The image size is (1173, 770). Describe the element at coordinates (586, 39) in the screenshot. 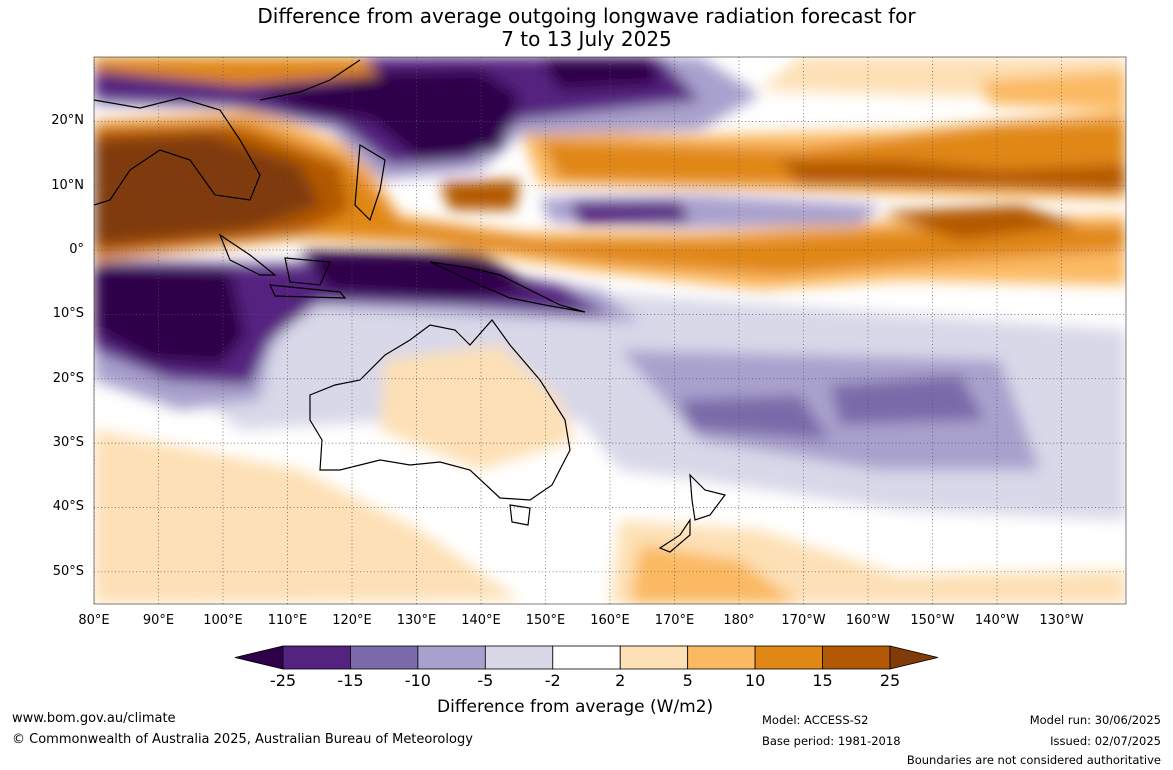

I see `chart-title-line-2: 7 to 13 July 2025` at that location.